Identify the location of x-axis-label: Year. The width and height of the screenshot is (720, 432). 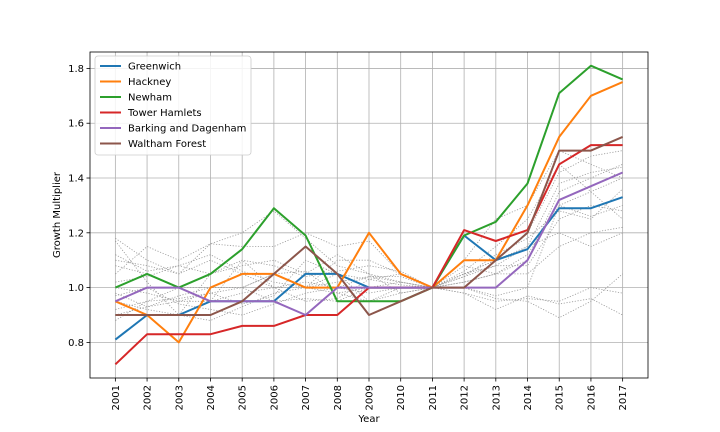
(368, 419).